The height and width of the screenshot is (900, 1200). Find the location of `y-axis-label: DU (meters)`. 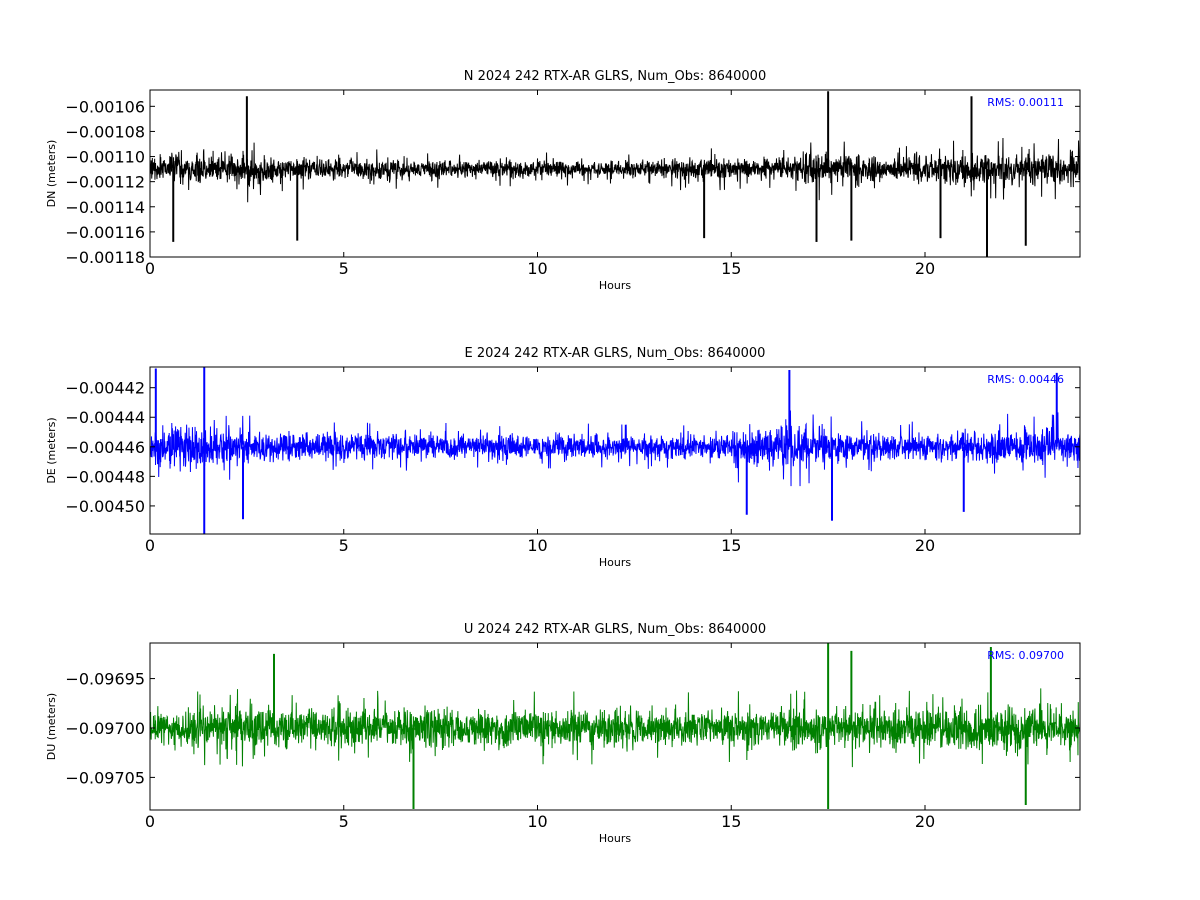

y-axis-label: DU (meters) is located at coordinates (51, 726).